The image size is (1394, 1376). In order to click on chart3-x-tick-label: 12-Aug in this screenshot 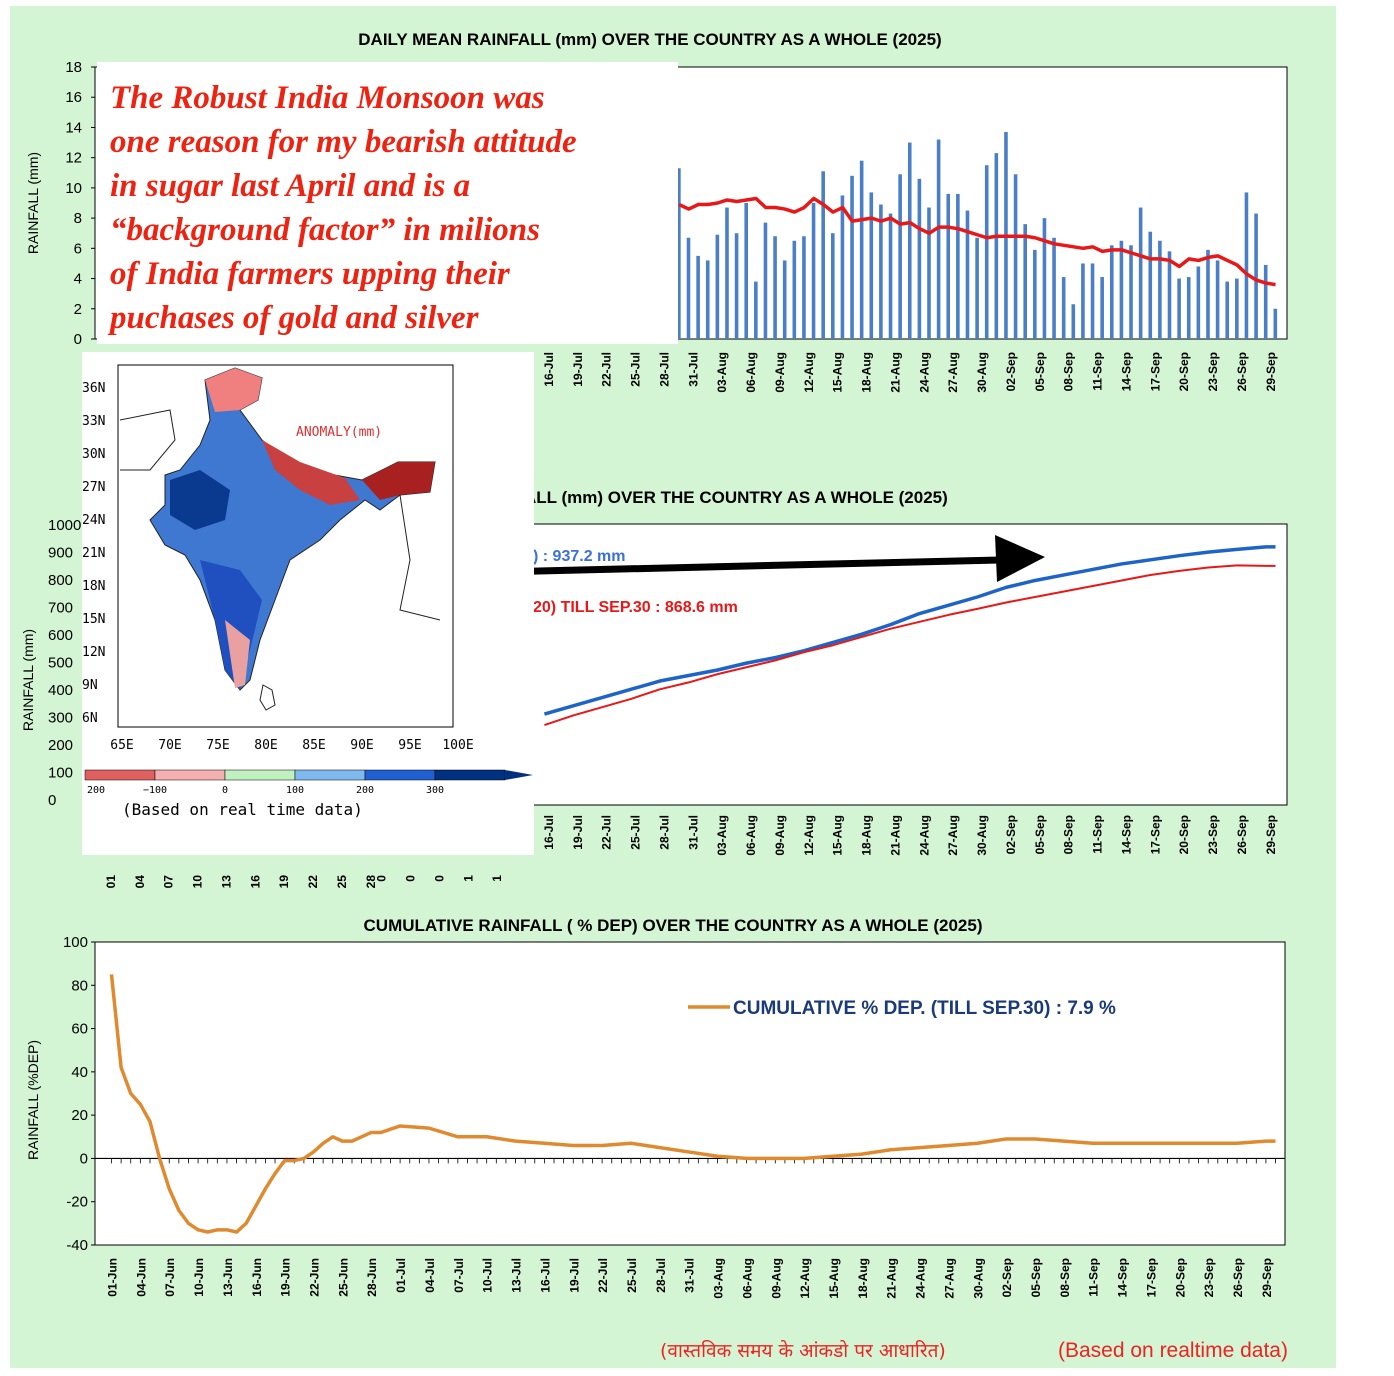, I will do `click(805, 1278)`.